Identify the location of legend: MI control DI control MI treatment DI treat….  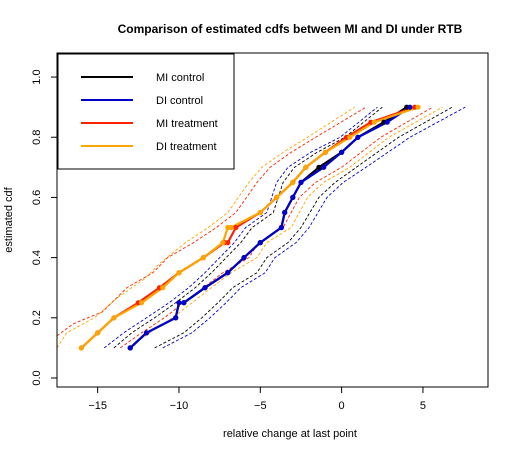
(146, 111).